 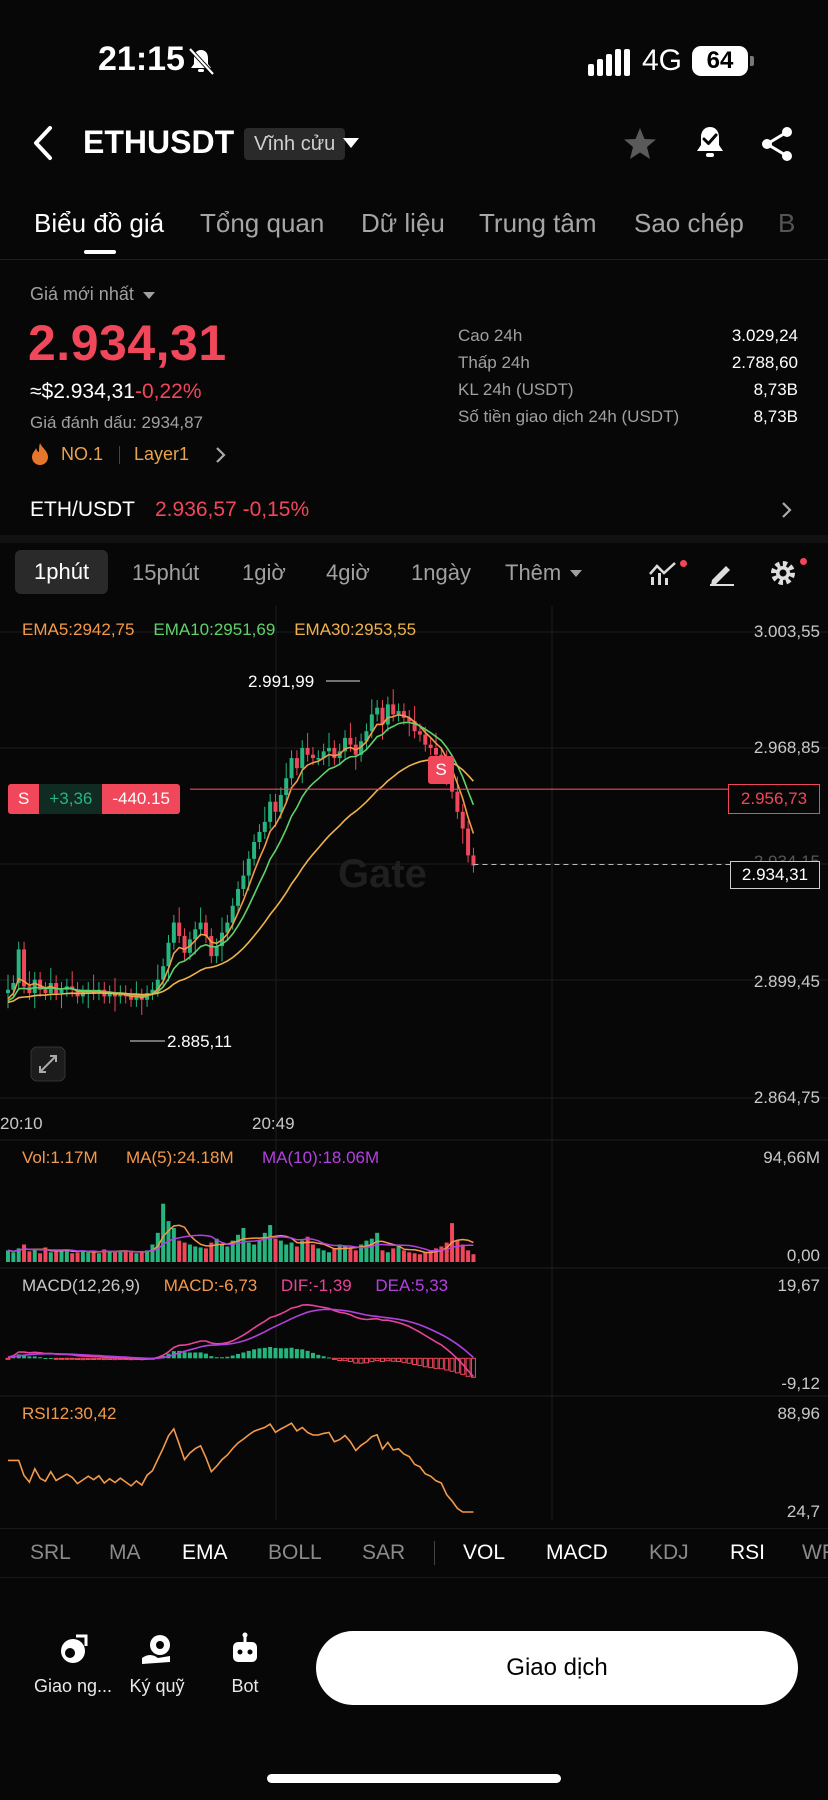 What do you see at coordinates (490, 335) in the screenshot?
I see `stat-label: Cao 24h` at bounding box center [490, 335].